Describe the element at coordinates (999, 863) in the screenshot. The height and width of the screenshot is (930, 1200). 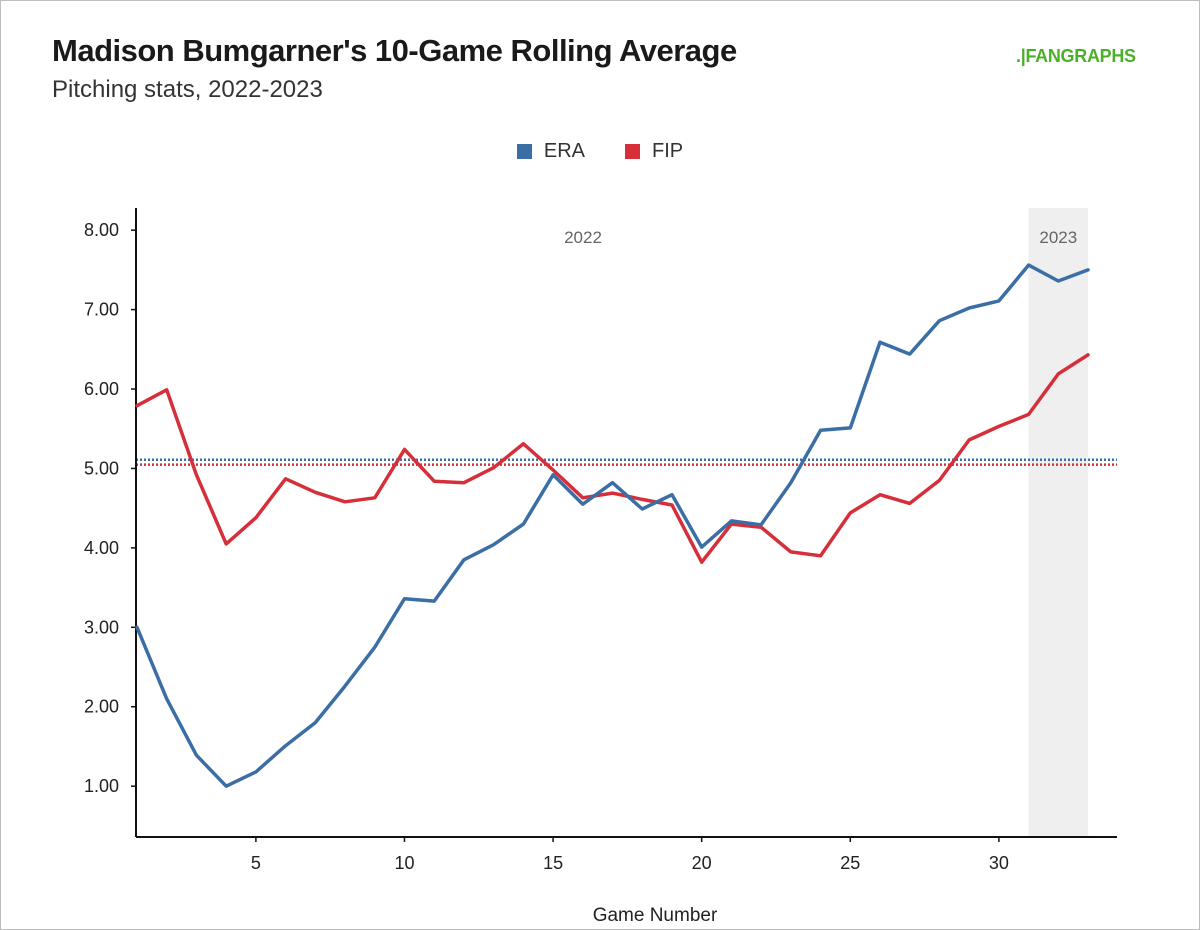
I see `x-tick-label: 30` at that location.